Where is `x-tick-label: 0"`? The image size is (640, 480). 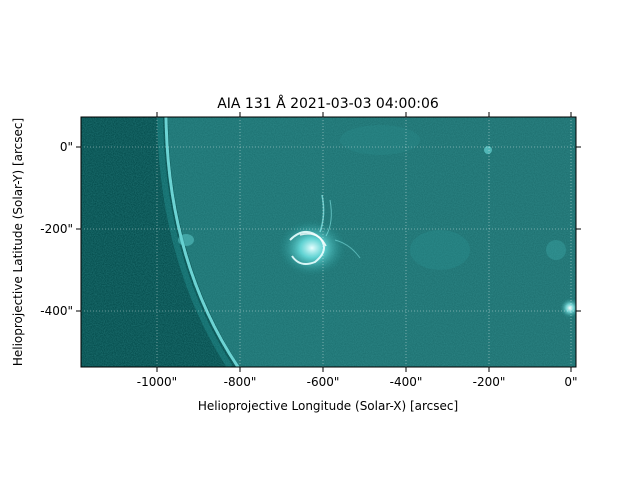
x-tick-label: 0" is located at coordinates (570, 382).